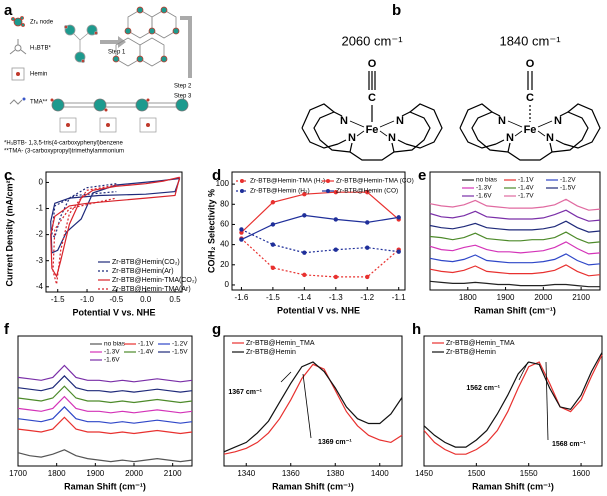 The image size is (607, 496). I want to click on atom: Fe, so click(530, 130).